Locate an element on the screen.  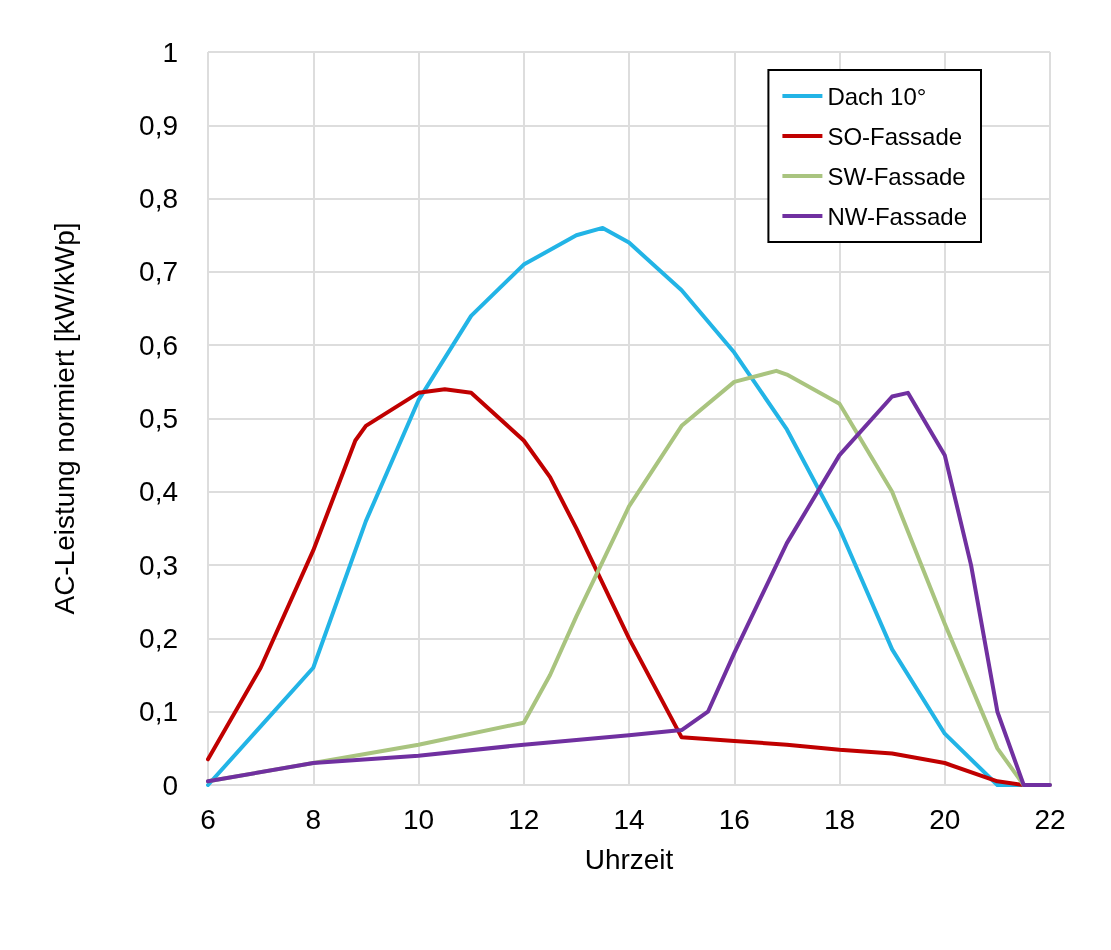
x-tick-label: 18 is located at coordinates (839, 819).